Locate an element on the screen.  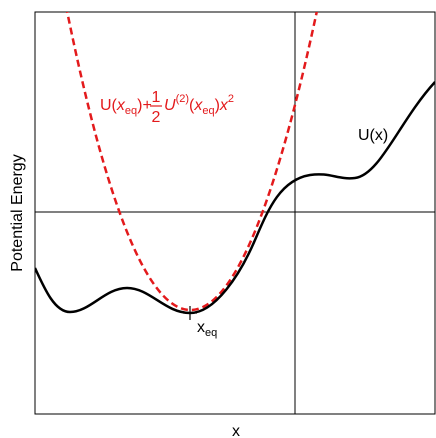
fraction-numerator: 1 is located at coordinates (156, 97).